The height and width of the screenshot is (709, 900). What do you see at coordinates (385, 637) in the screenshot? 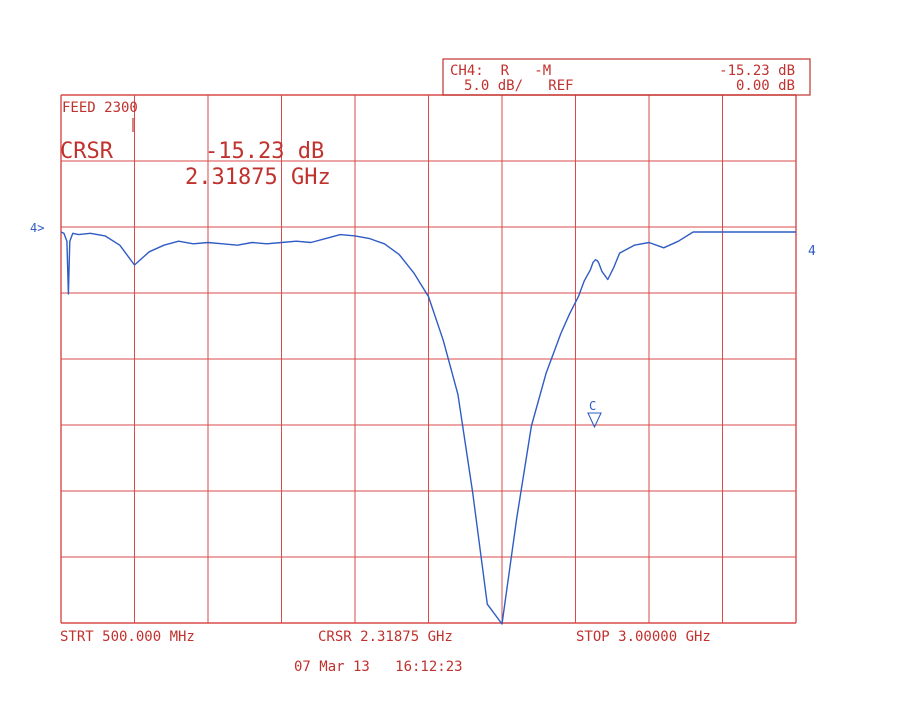
I see `footer-cursor: CRSR 2.31875 GHz` at bounding box center [385, 637].